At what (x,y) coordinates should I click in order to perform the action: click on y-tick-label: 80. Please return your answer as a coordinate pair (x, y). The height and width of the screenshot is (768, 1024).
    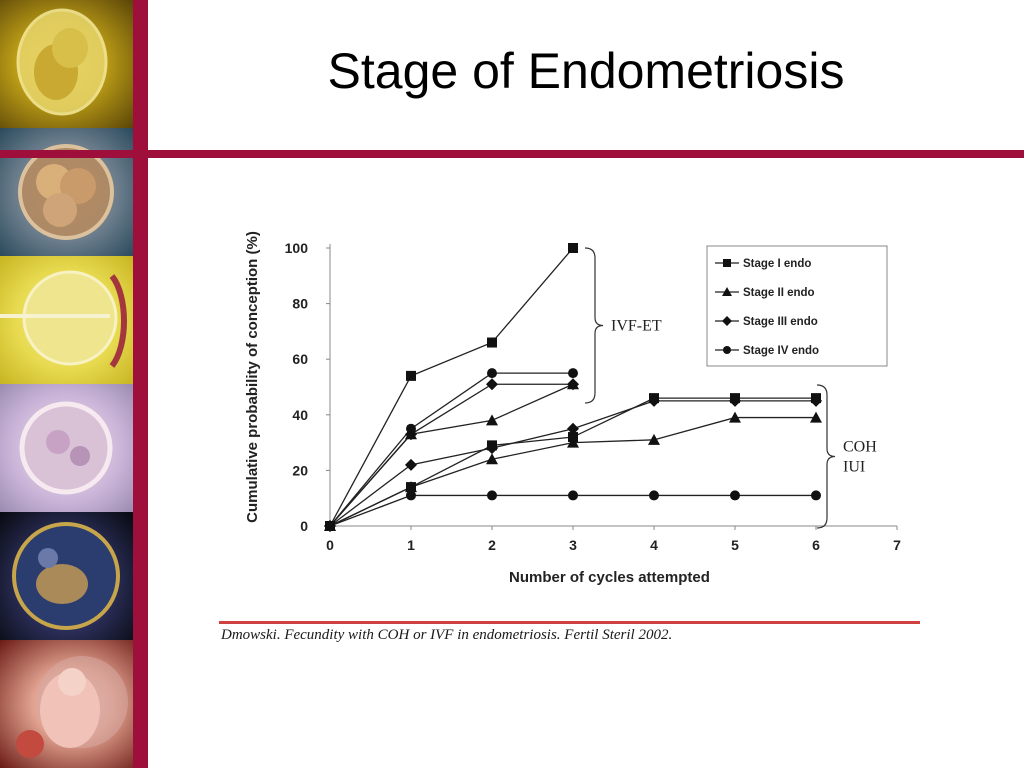
    Looking at the image, I should click on (300, 304).